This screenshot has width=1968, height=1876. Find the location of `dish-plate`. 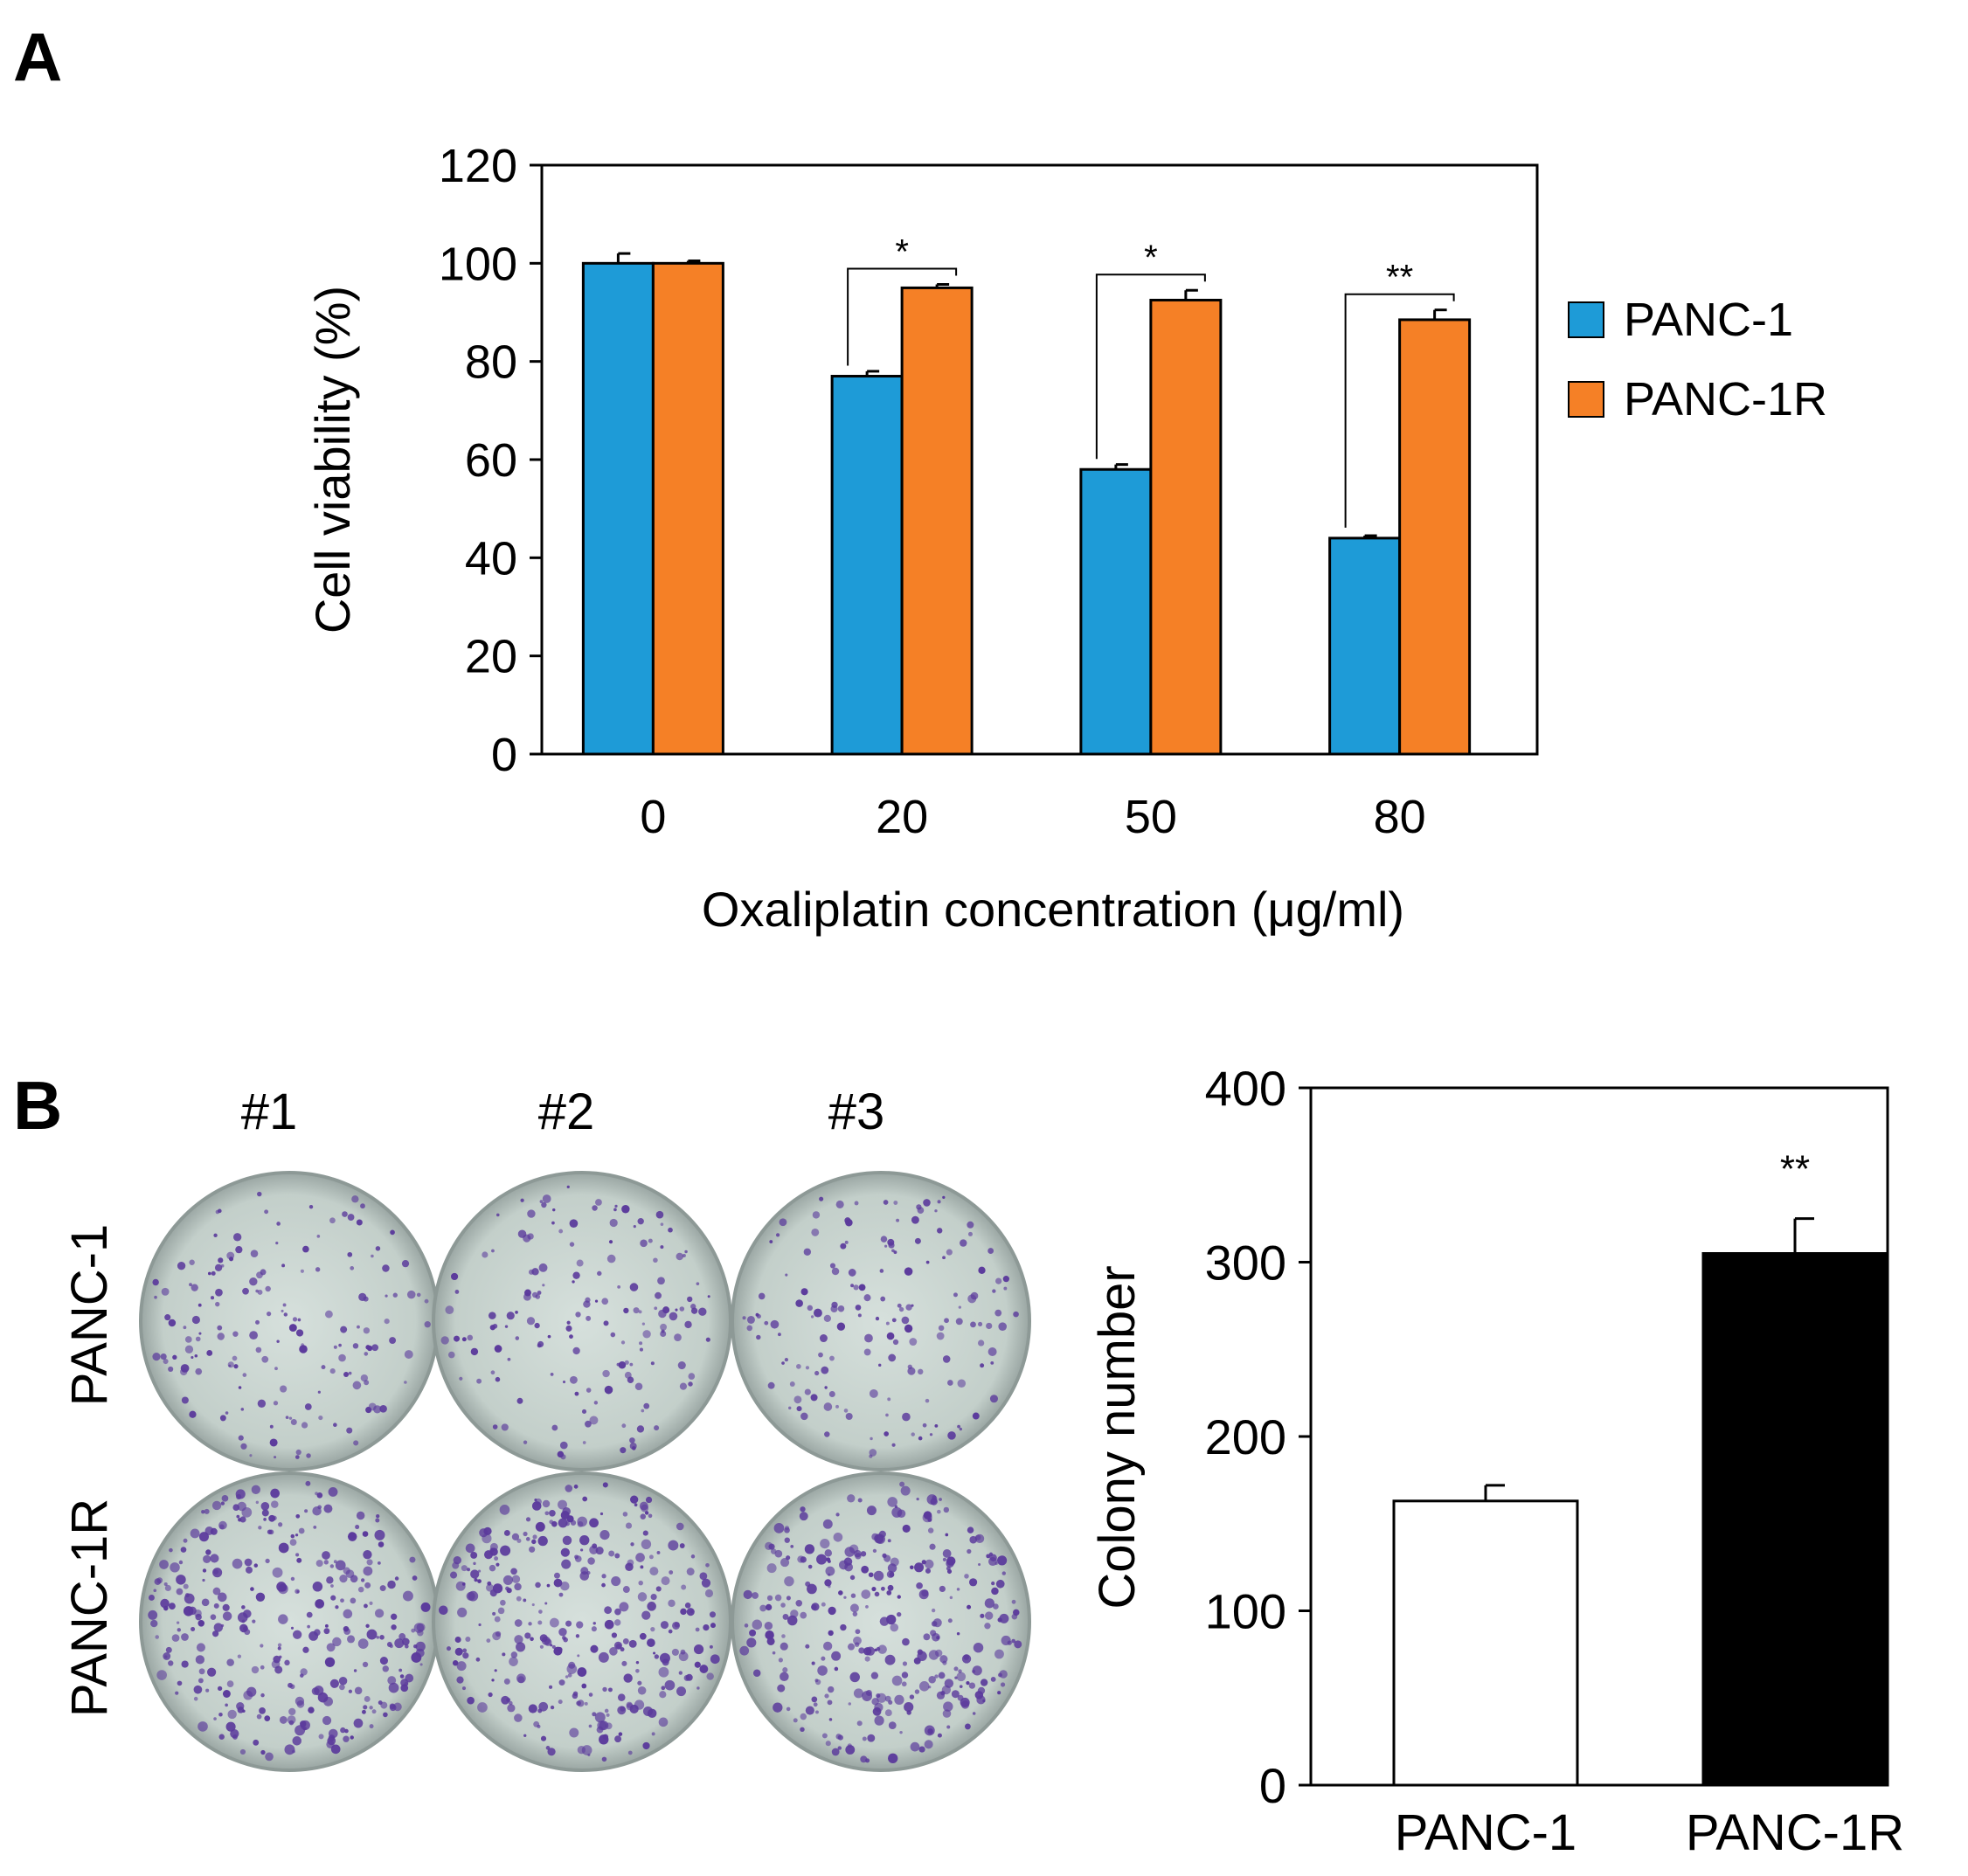

dish-plate is located at coordinates (289, 1321).